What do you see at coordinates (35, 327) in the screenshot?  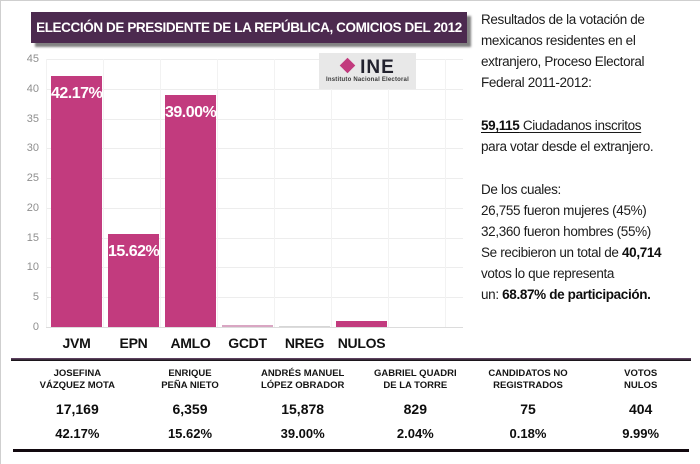 I see `y-axis-tick-label: 0` at bounding box center [35, 327].